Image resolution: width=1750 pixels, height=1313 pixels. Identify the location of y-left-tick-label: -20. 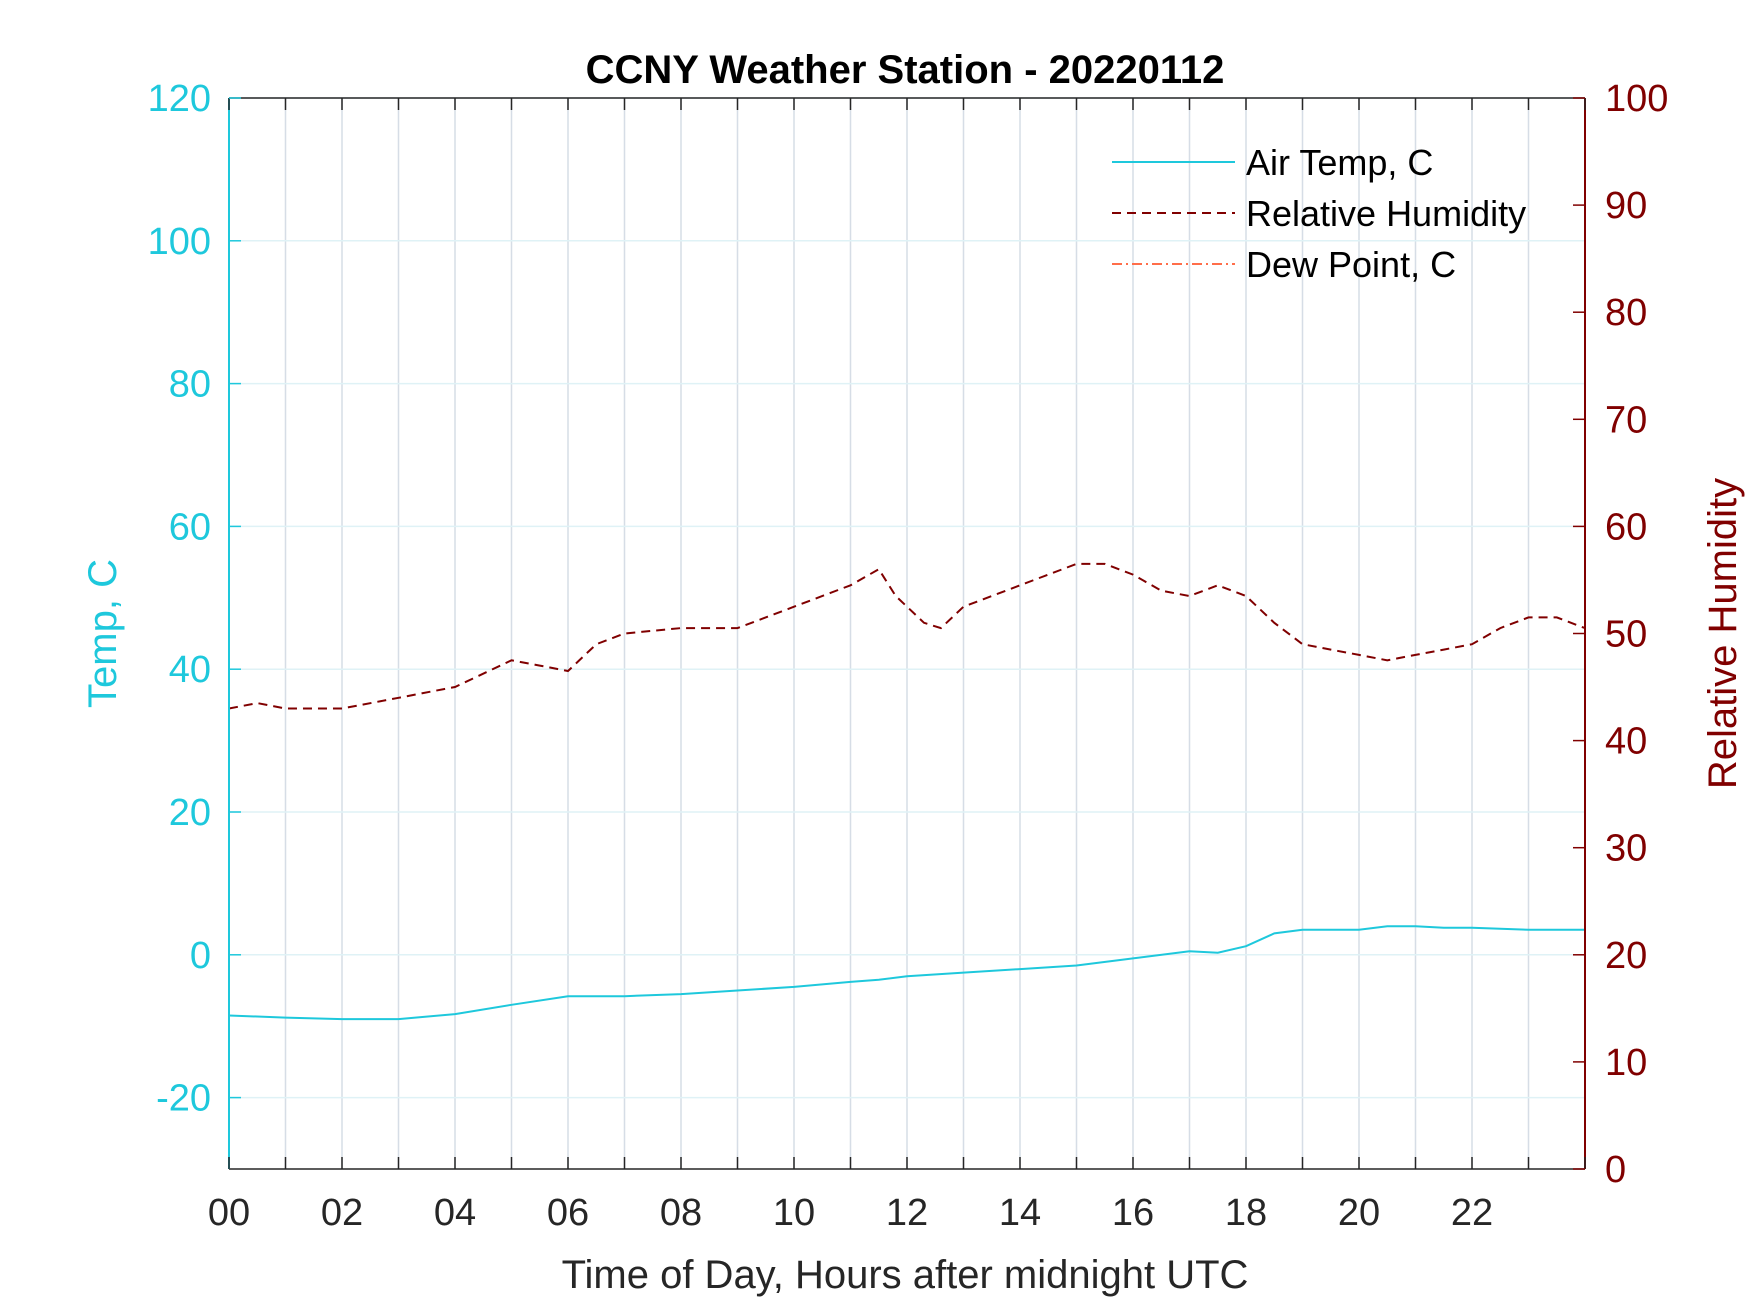
(183, 1099).